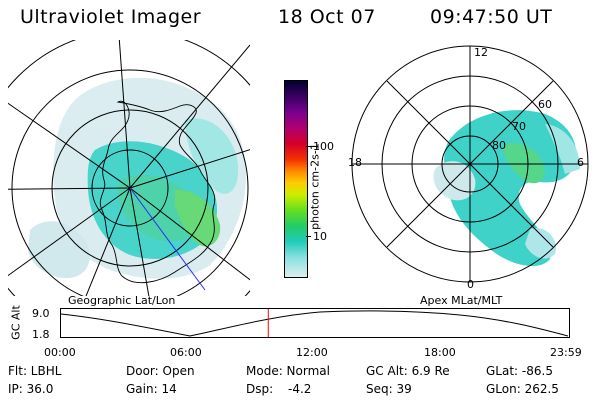 Image resolution: width=600 pixels, height=400 pixels. Describe the element at coordinates (320, 236) in the screenshot. I see `colorbar-tick-10: 10` at that location.